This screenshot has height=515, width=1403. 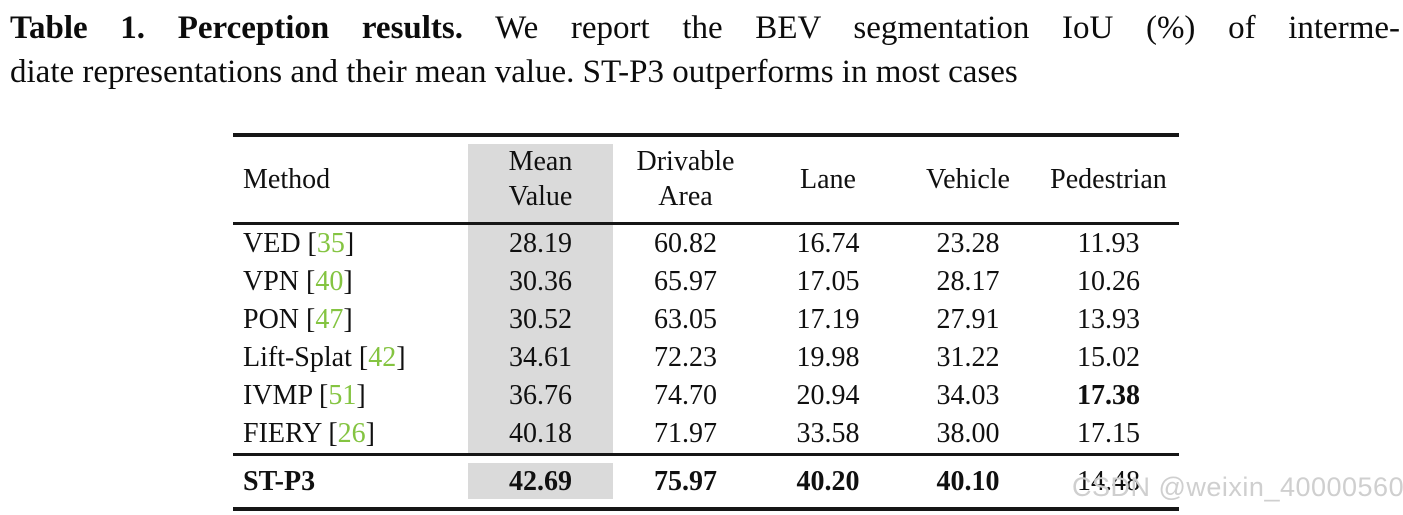 What do you see at coordinates (297, 357) in the screenshot?
I see `method-name: Lift-Splat` at bounding box center [297, 357].